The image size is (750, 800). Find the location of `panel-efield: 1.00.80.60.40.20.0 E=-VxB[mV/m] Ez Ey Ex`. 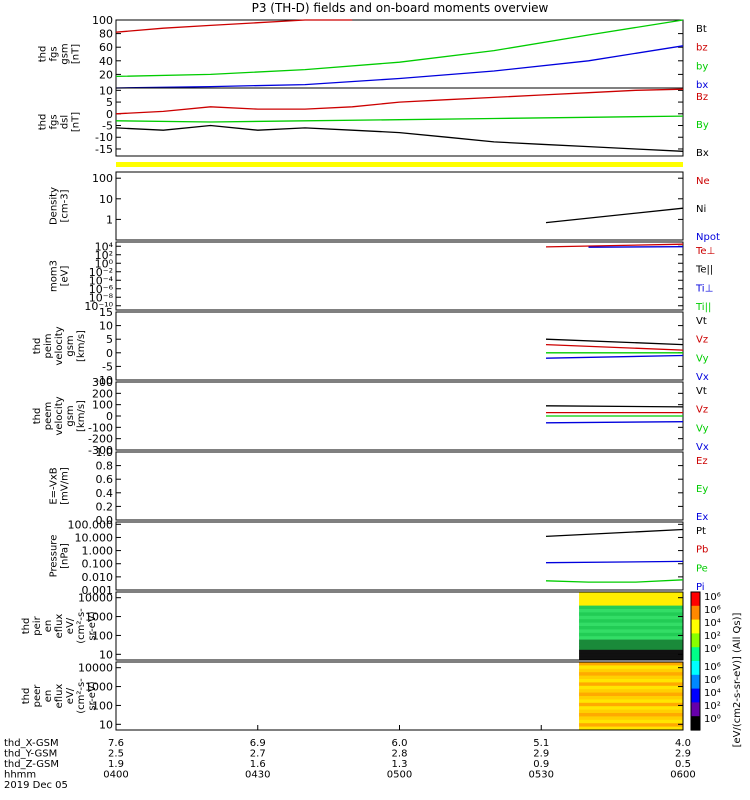

panel-efield: 1.00.80.60.40.20.0 E=-VxB[mV/m] Ez Ey Ex is located at coordinates (379, 486).